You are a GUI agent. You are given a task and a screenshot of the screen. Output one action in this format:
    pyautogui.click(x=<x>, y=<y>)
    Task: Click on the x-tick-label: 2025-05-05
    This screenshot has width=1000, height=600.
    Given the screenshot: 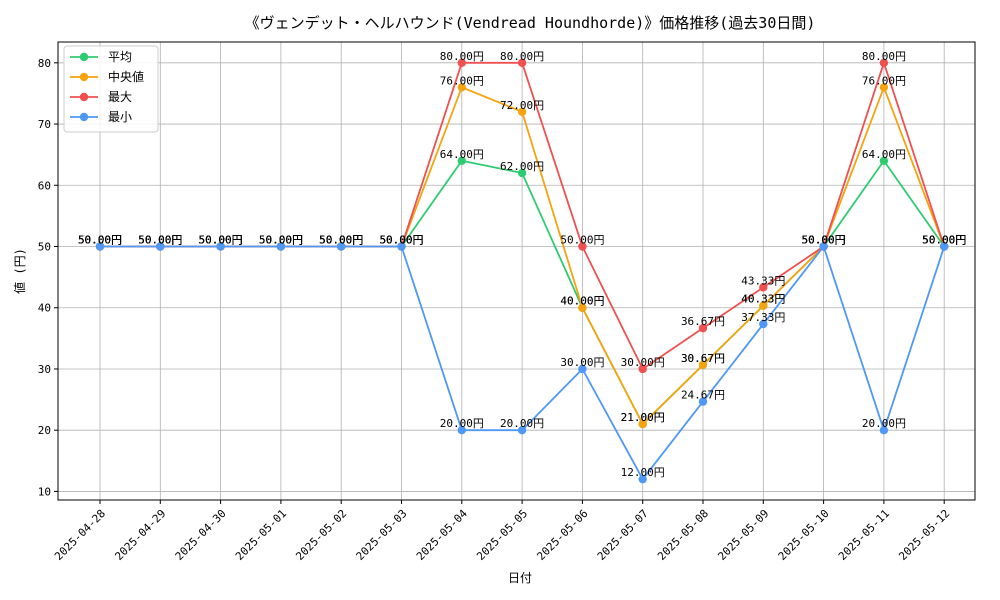 What is the action you would take?
    pyautogui.click(x=502, y=535)
    